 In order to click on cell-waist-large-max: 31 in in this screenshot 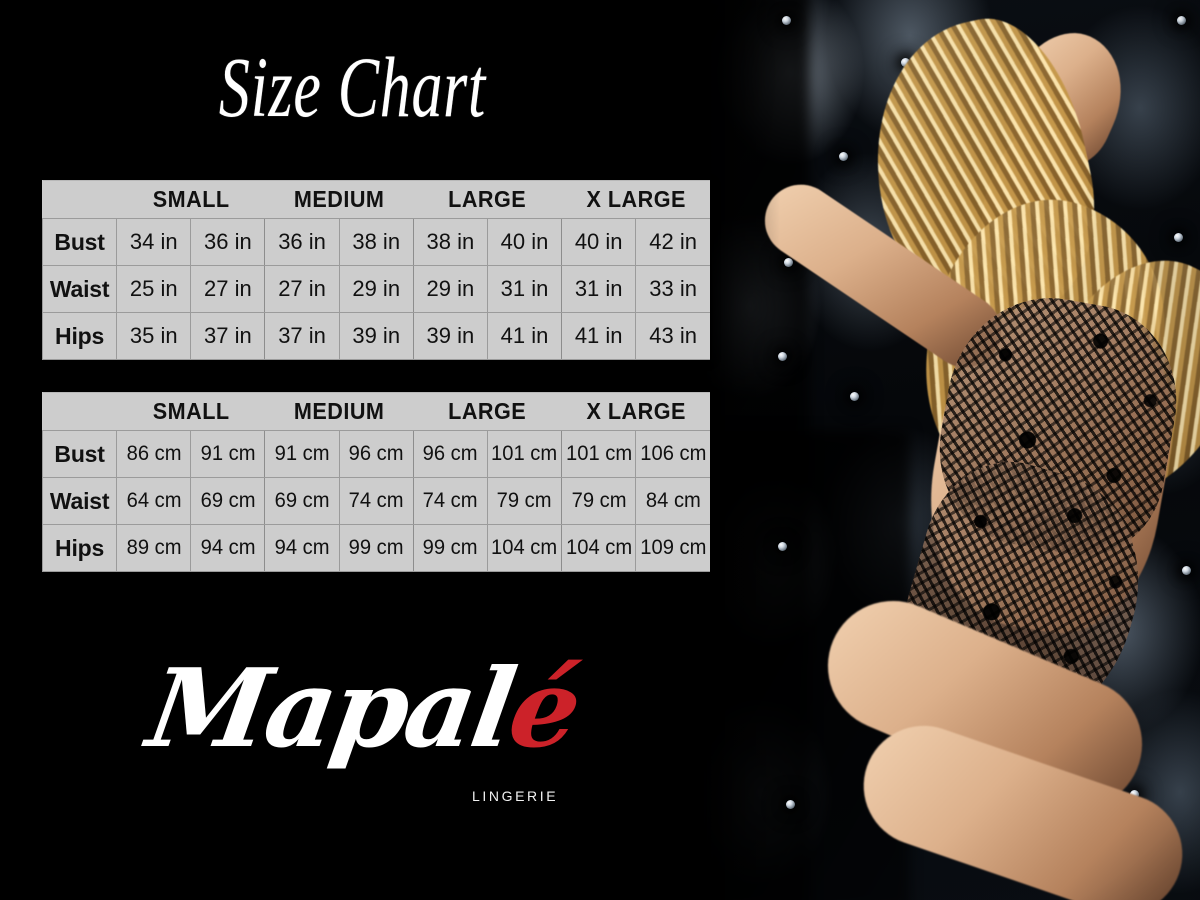, I will do `click(524, 289)`.